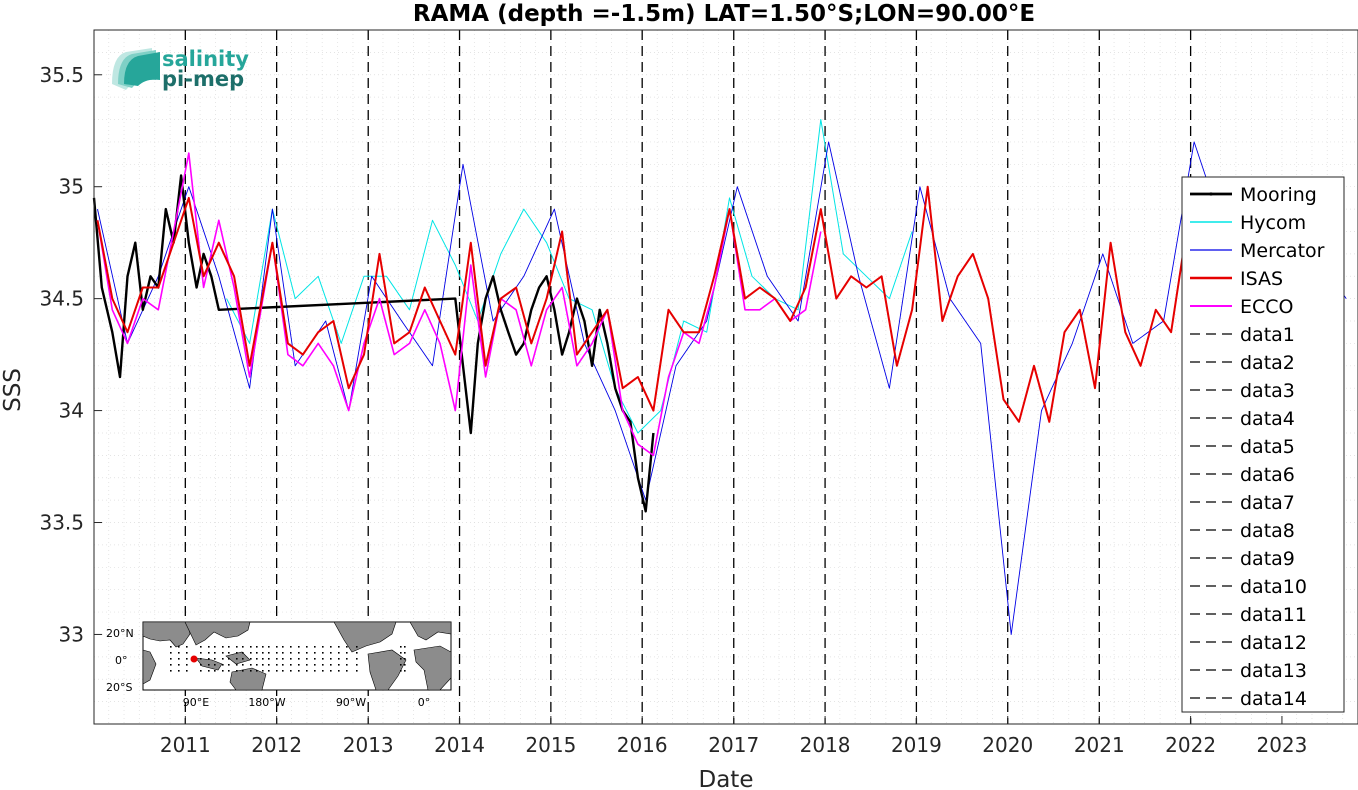  I want to click on x-tick-label: 2013, so click(368, 745).